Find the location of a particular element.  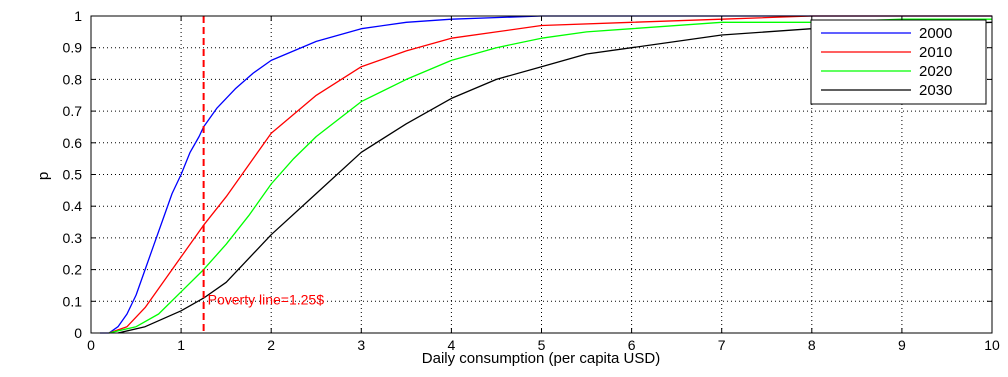

y-tick-label: 0.1 is located at coordinates (73, 301).